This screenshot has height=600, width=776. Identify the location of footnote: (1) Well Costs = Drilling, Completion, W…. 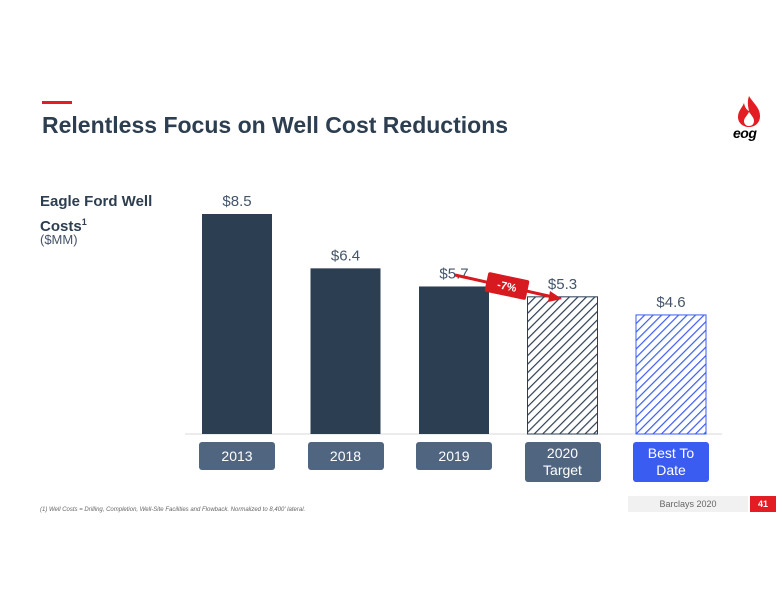
(173, 510).